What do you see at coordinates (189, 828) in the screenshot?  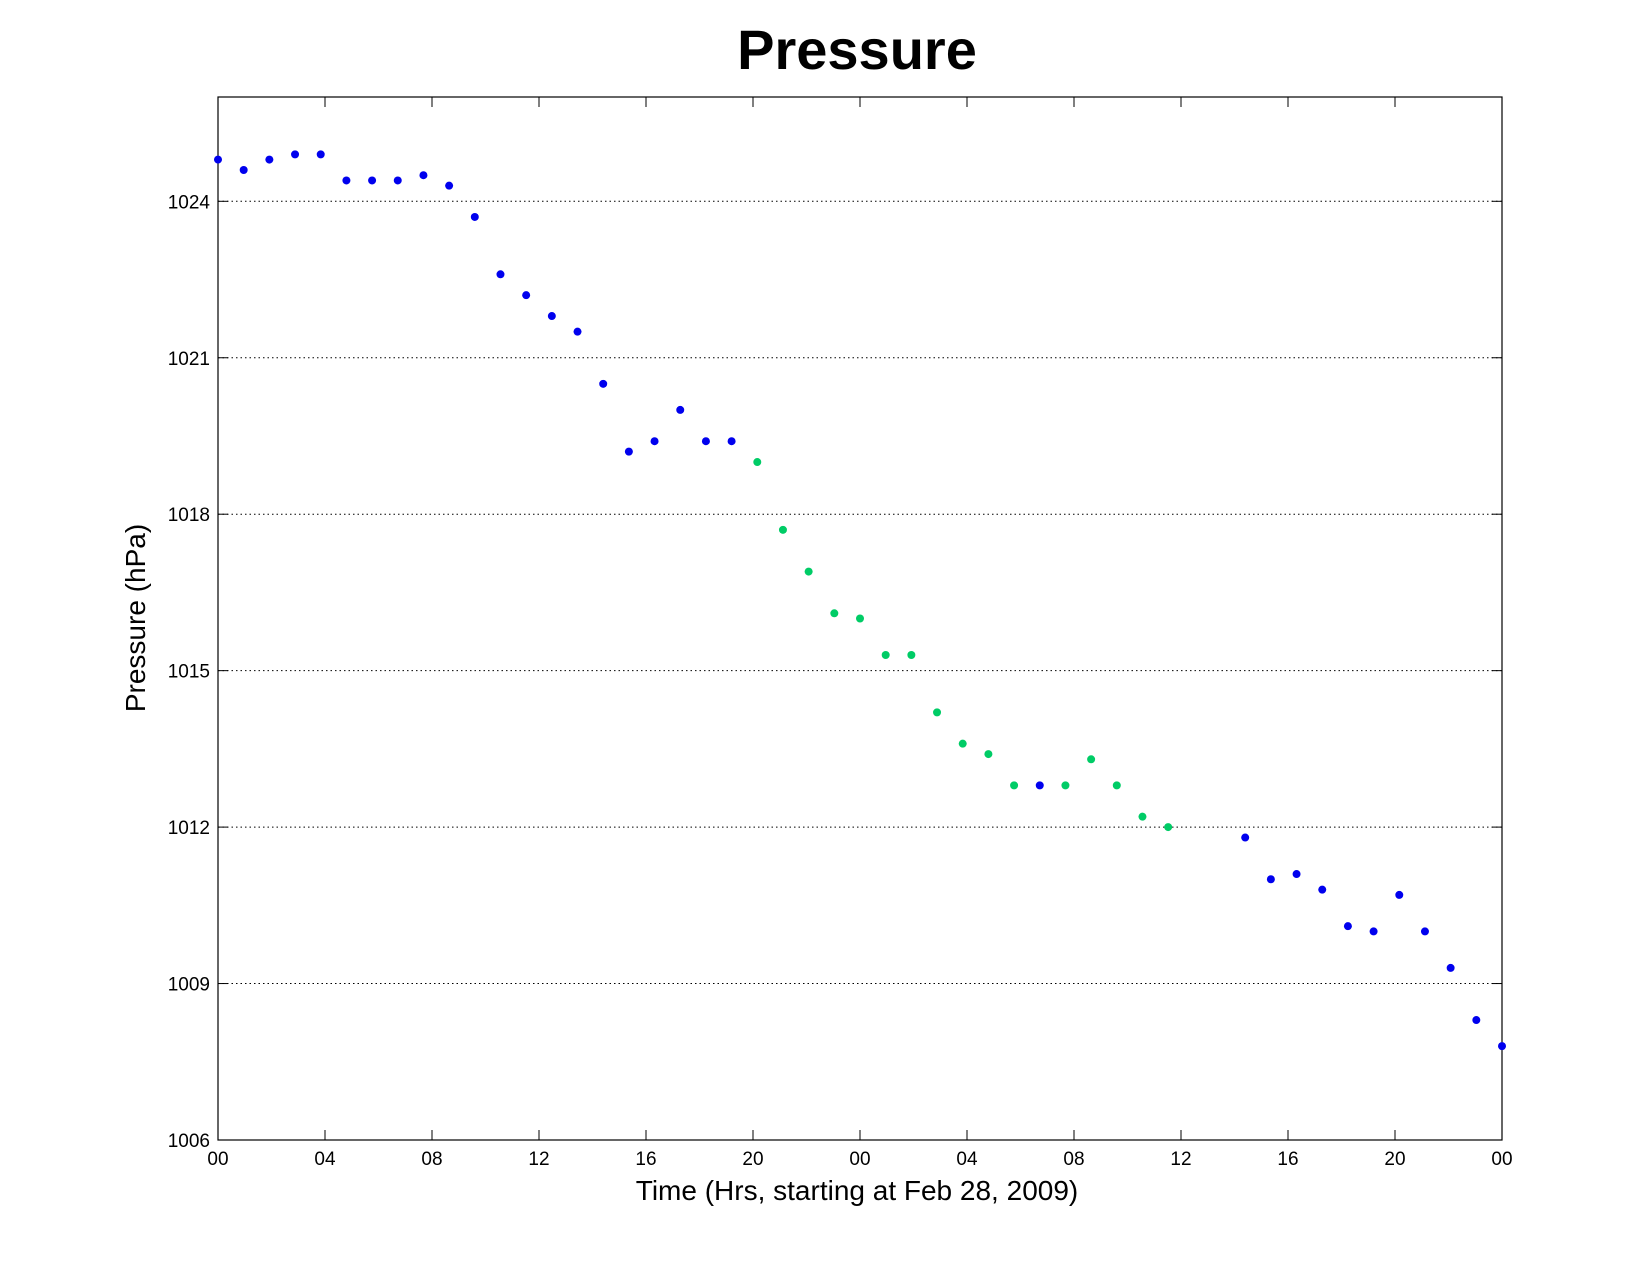 I see `y-tick-label: 1012` at bounding box center [189, 828].